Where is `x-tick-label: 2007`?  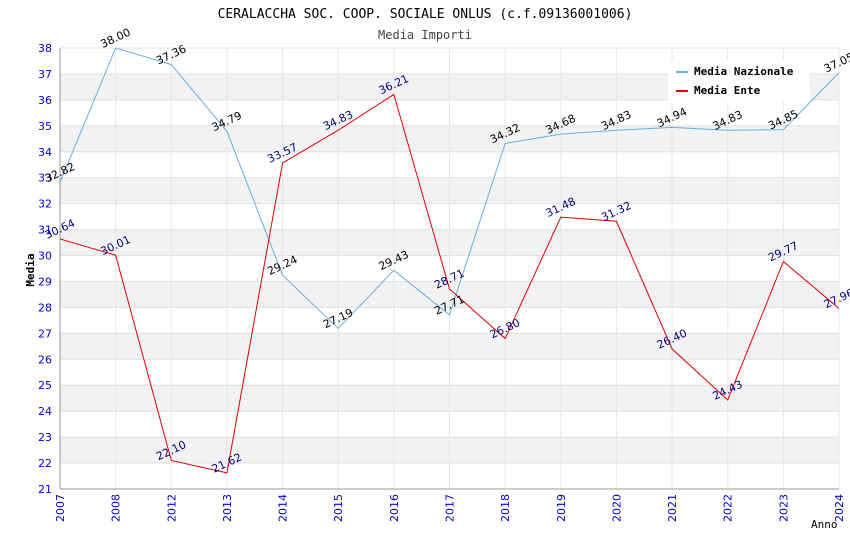
x-tick-label: 2007 is located at coordinates (60, 508).